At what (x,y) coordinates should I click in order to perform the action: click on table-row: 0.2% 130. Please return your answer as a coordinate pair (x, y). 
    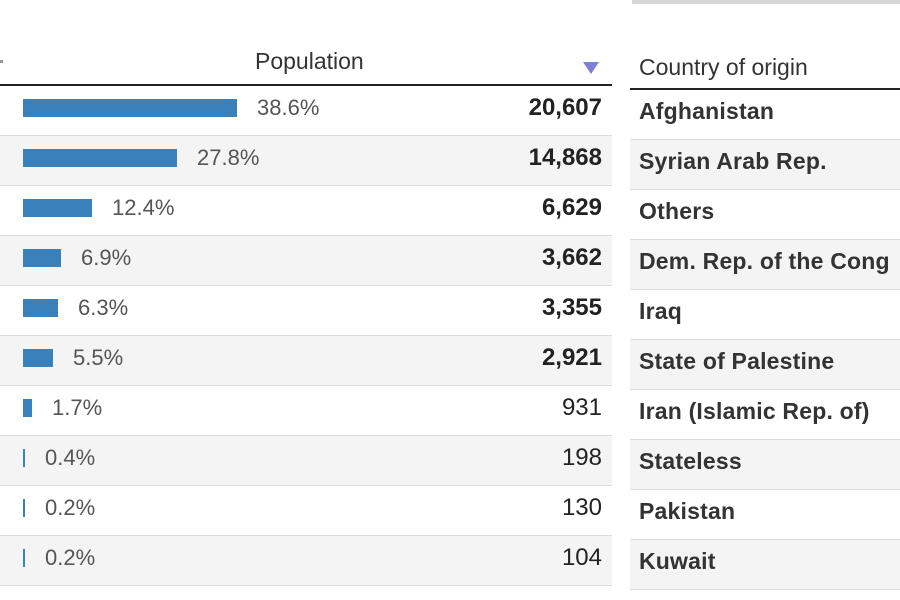
    Looking at the image, I should click on (306, 511).